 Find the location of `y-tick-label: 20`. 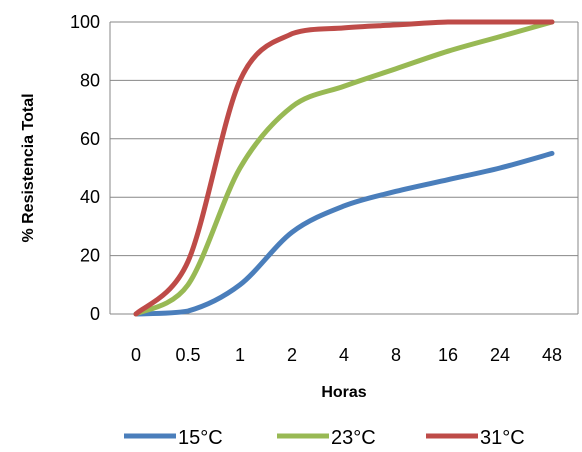

y-tick-label: 20 is located at coordinates (90, 256).